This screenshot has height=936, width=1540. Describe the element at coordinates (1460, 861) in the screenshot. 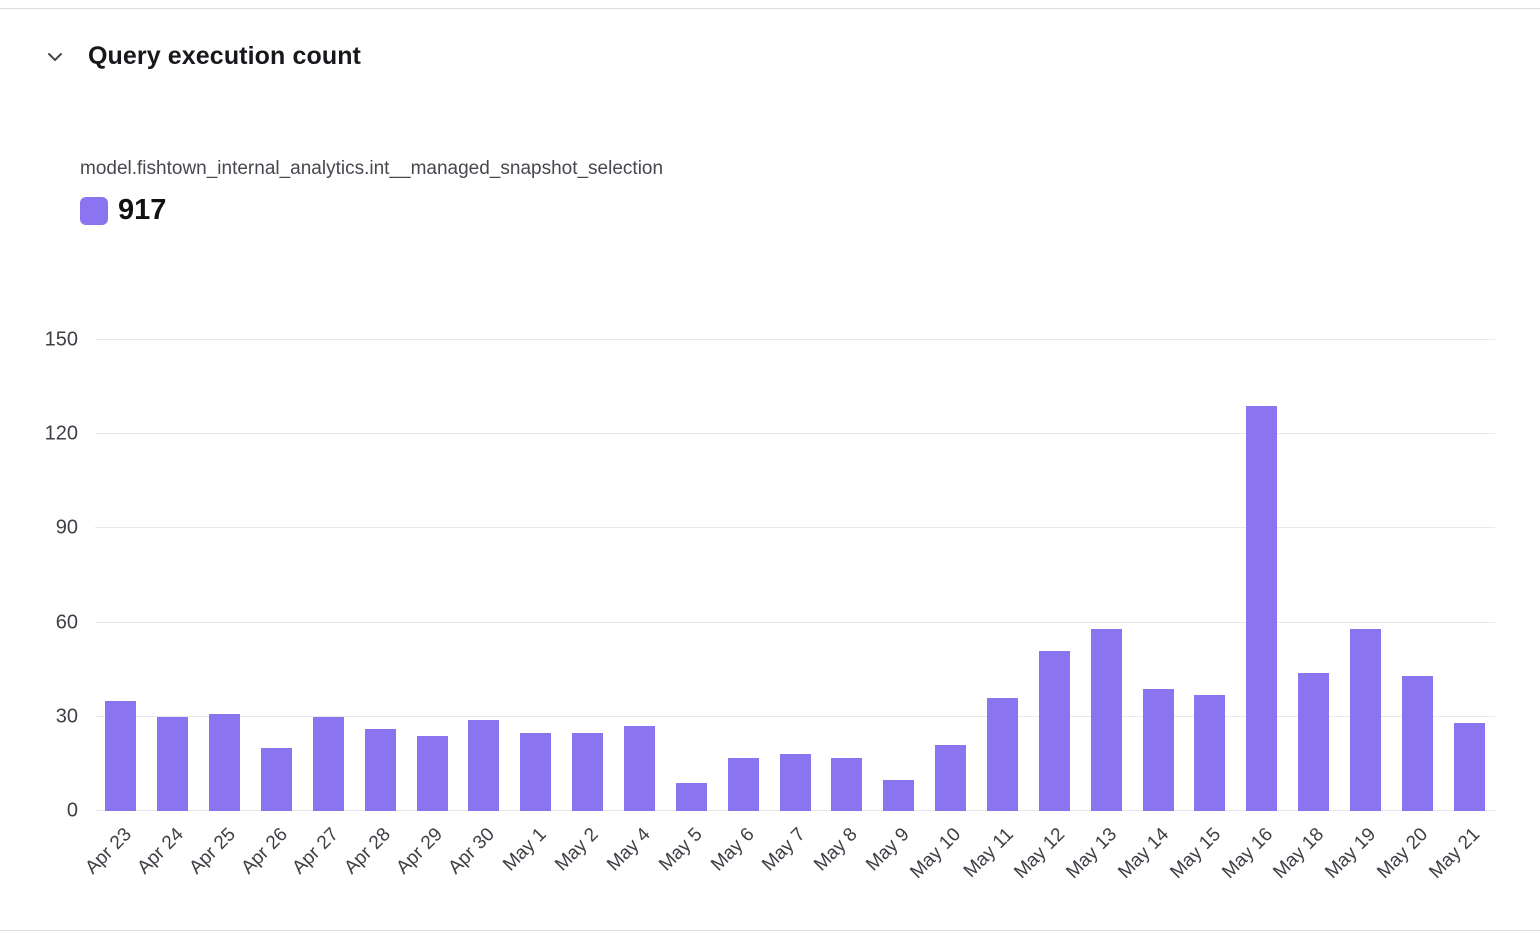

I see `x-label-slot: May 21` at that location.